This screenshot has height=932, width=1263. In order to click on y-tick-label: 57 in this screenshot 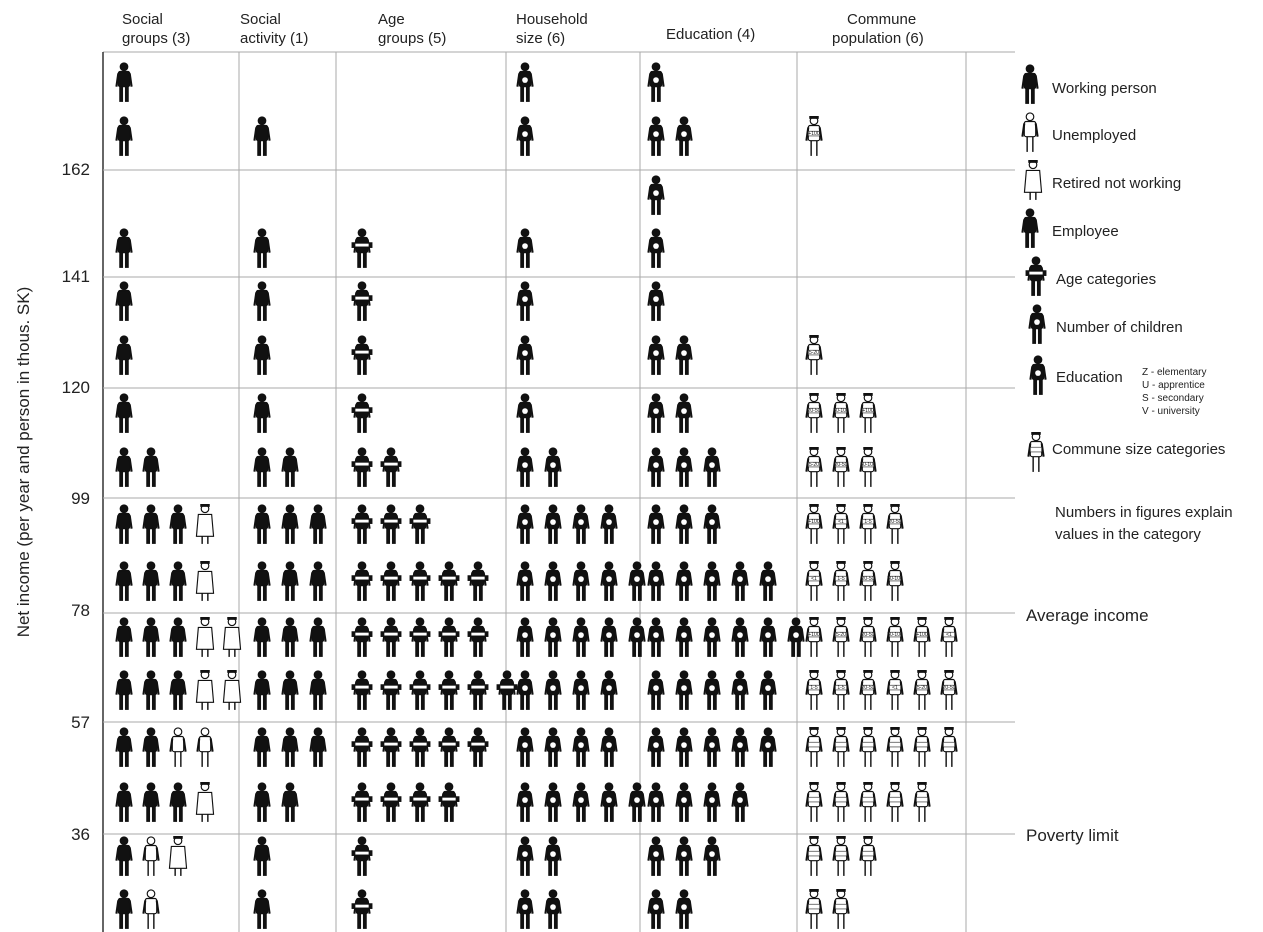, I will do `click(80, 722)`.